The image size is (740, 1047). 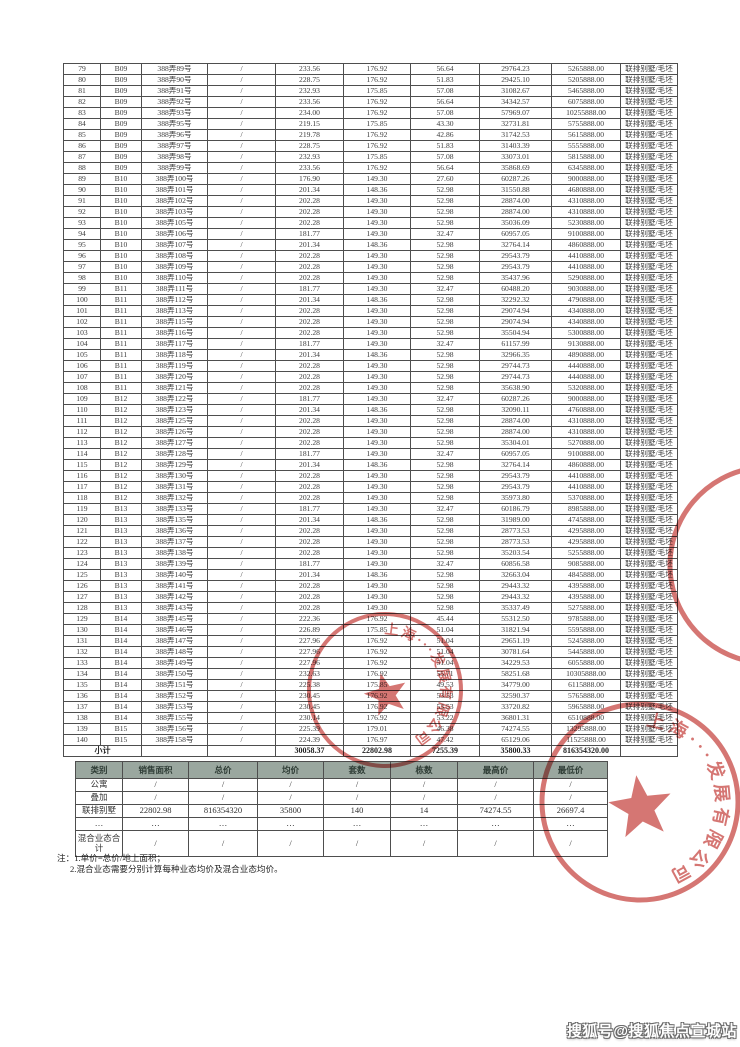 I want to click on summary-row: 叠加 / / / / / / /, so click(x=341, y=798).